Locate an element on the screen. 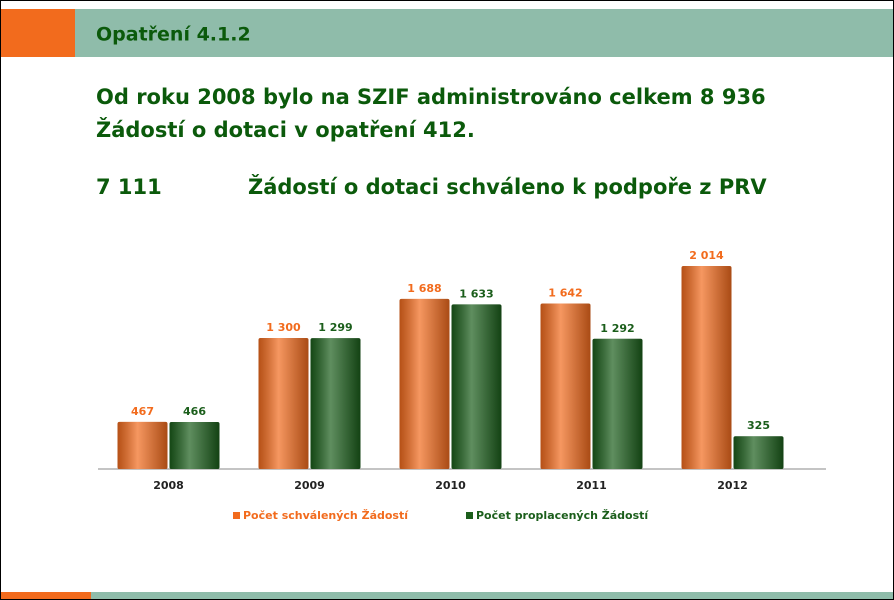 The width and height of the screenshot is (894, 600). value-label: 1 688 is located at coordinates (424, 288).